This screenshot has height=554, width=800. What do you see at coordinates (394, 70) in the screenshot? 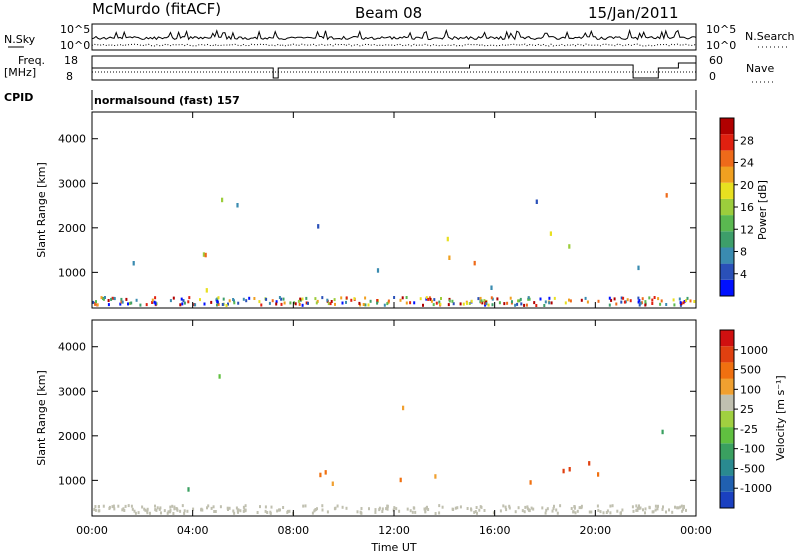
I see `freq-trace` at bounding box center [394, 70].